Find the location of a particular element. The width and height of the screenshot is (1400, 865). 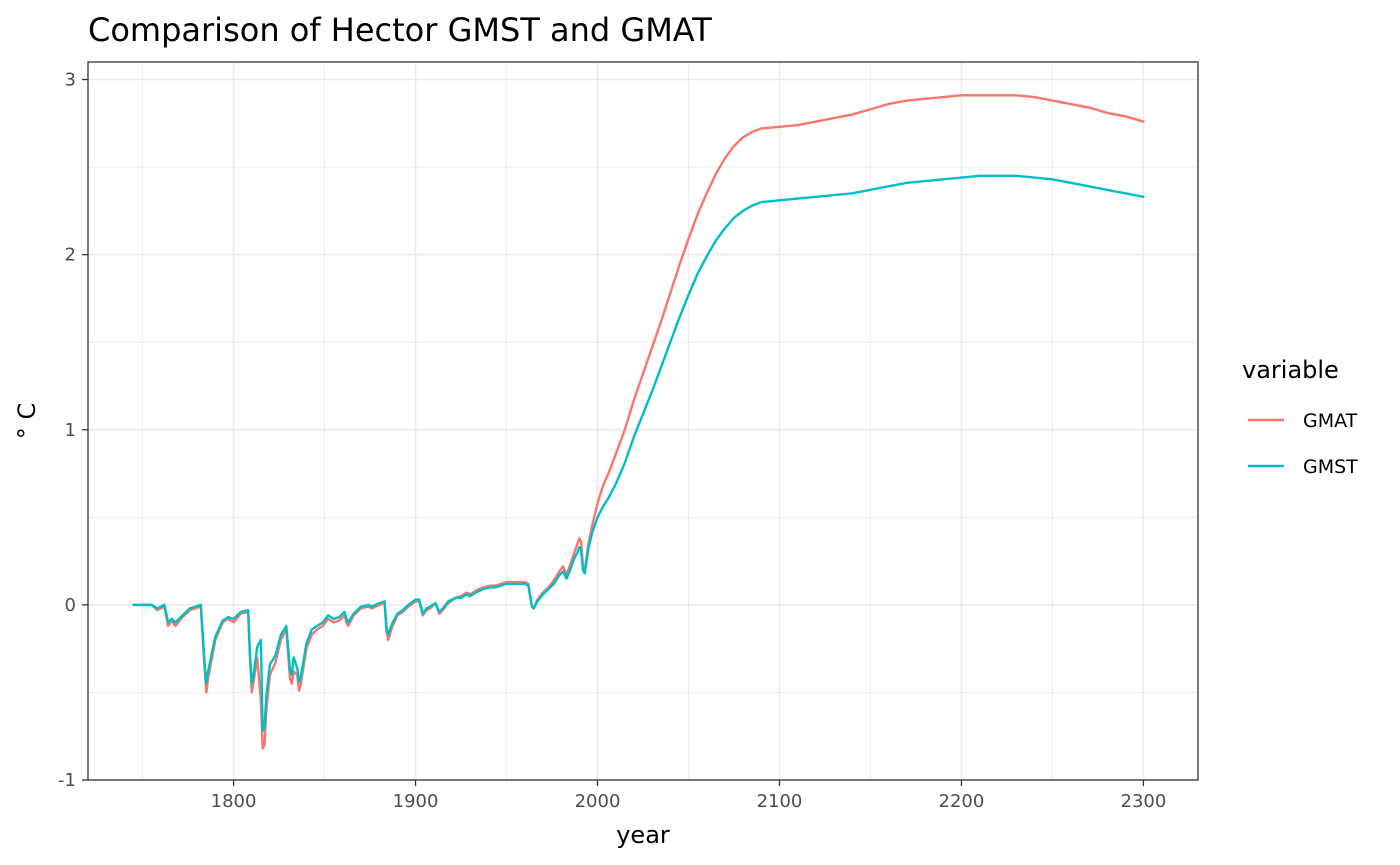

x-tick-label: 1900 is located at coordinates (416, 801).